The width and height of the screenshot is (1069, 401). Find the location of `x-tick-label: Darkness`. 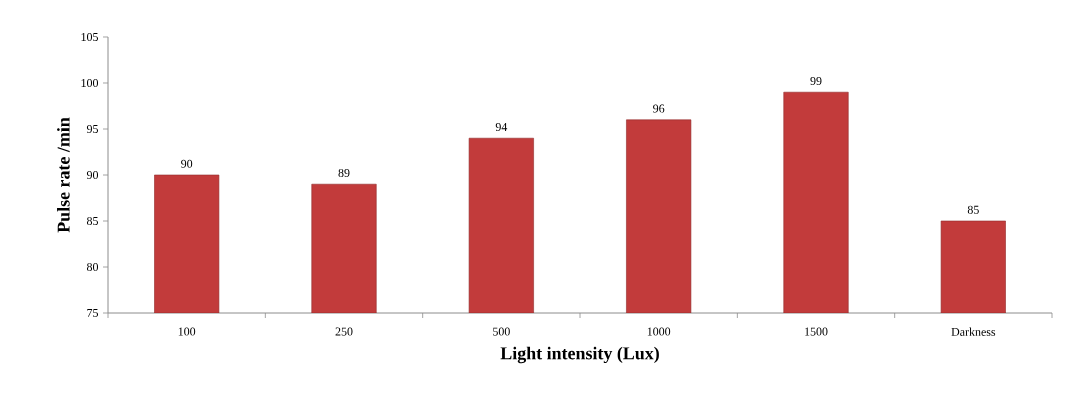

x-tick-label: Darkness is located at coordinates (973, 331).